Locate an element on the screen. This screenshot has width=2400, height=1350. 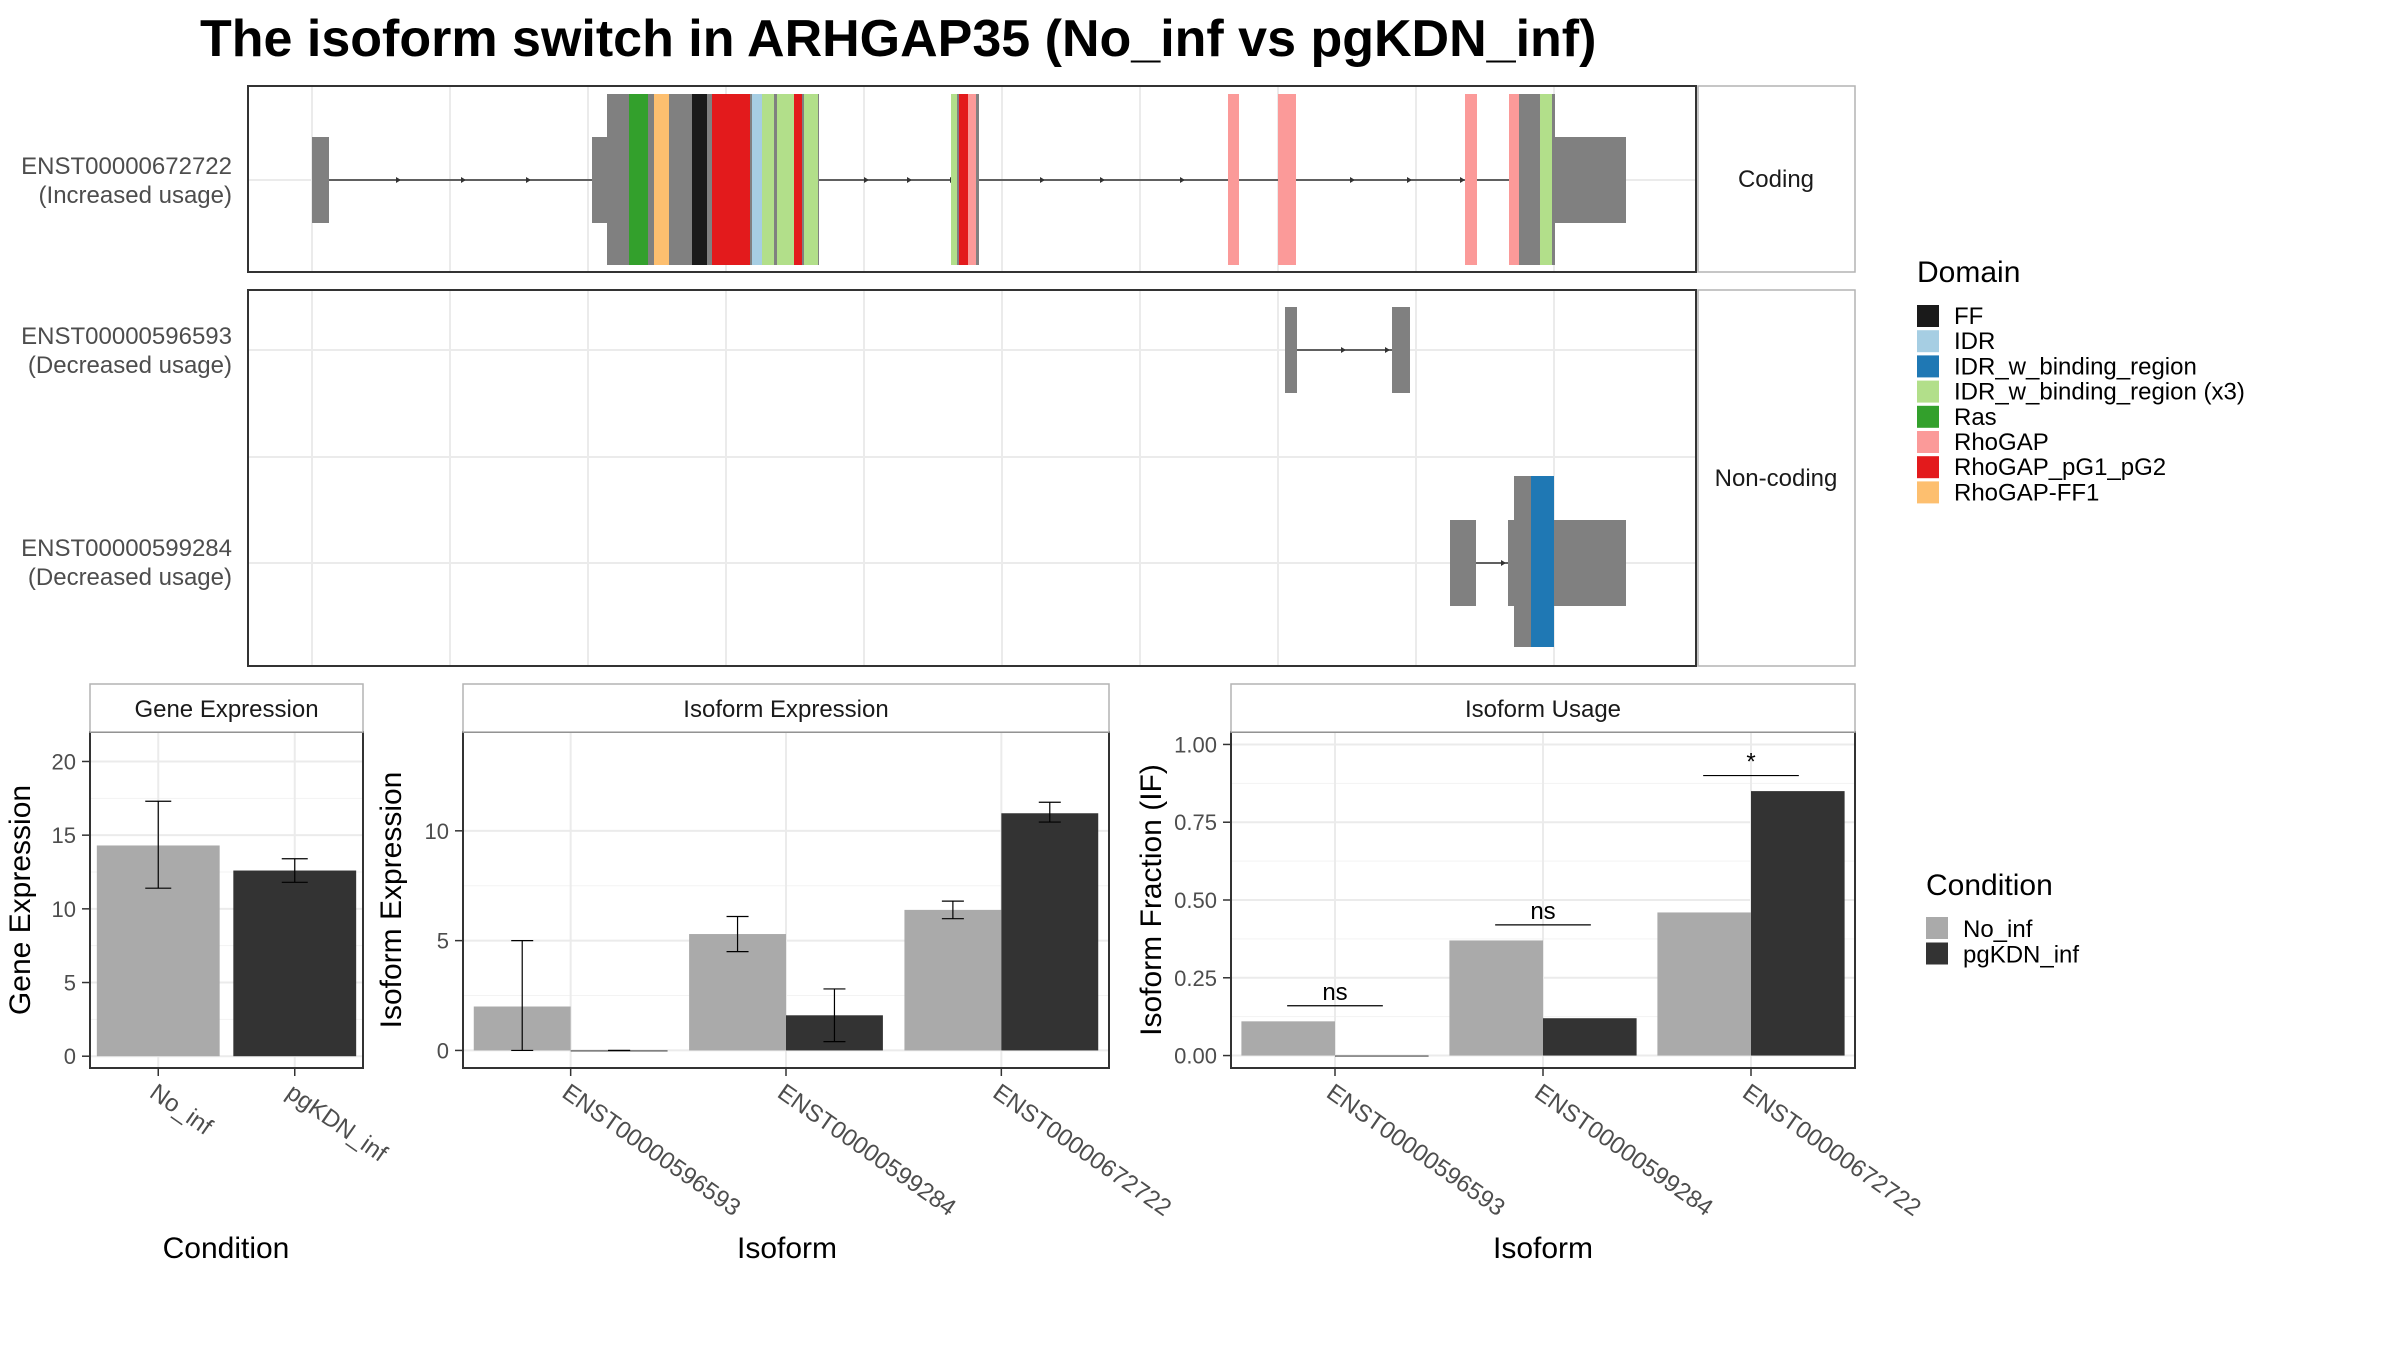
y-tick-label: 5 is located at coordinates (70, 983).